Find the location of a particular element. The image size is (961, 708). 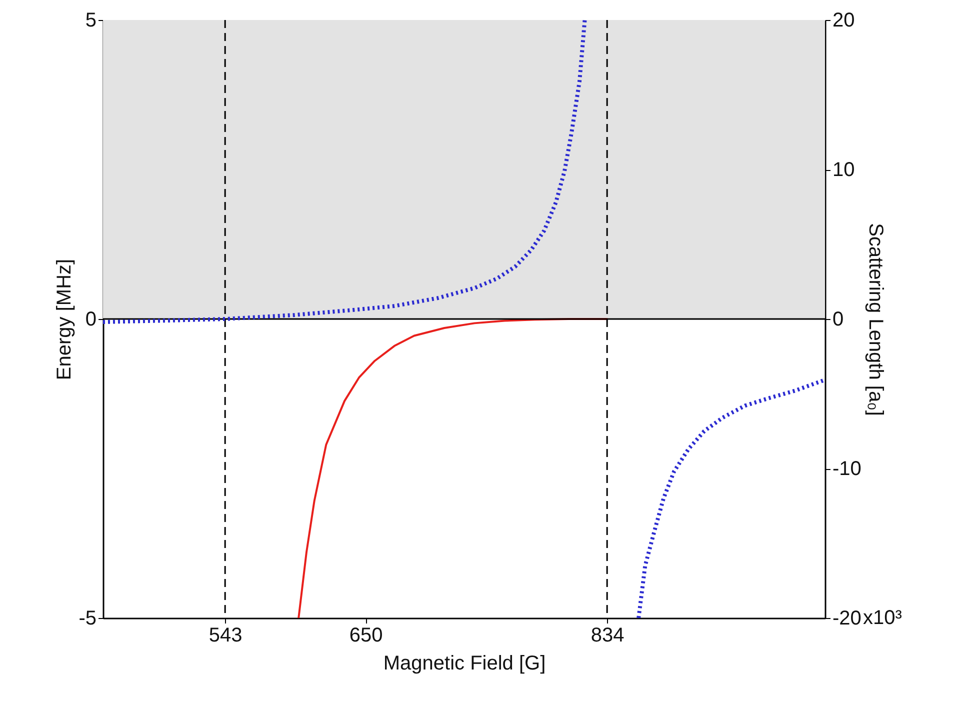

text: x10³ is located at coordinates (882, 618).